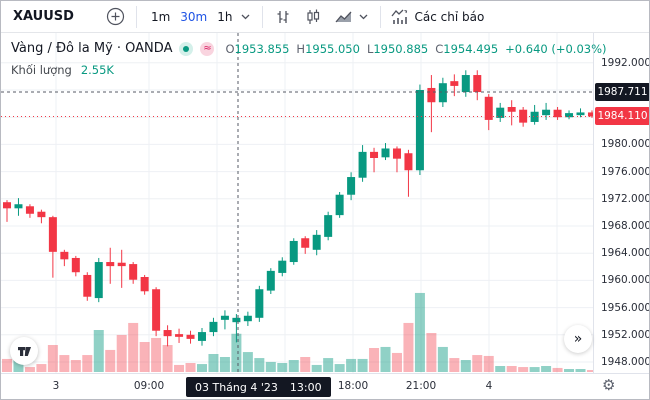  I want to click on time-tick-label: 18:00, so click(353, 386).